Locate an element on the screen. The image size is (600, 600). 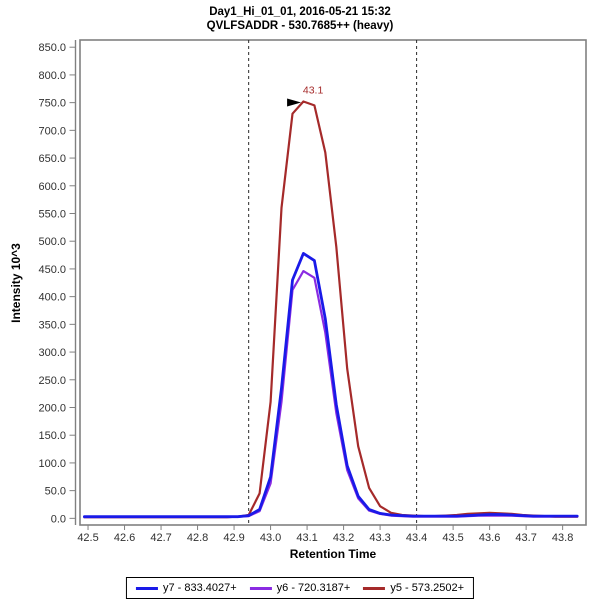
y-tick-label: 550.0 is located at coordinates (52, 214).